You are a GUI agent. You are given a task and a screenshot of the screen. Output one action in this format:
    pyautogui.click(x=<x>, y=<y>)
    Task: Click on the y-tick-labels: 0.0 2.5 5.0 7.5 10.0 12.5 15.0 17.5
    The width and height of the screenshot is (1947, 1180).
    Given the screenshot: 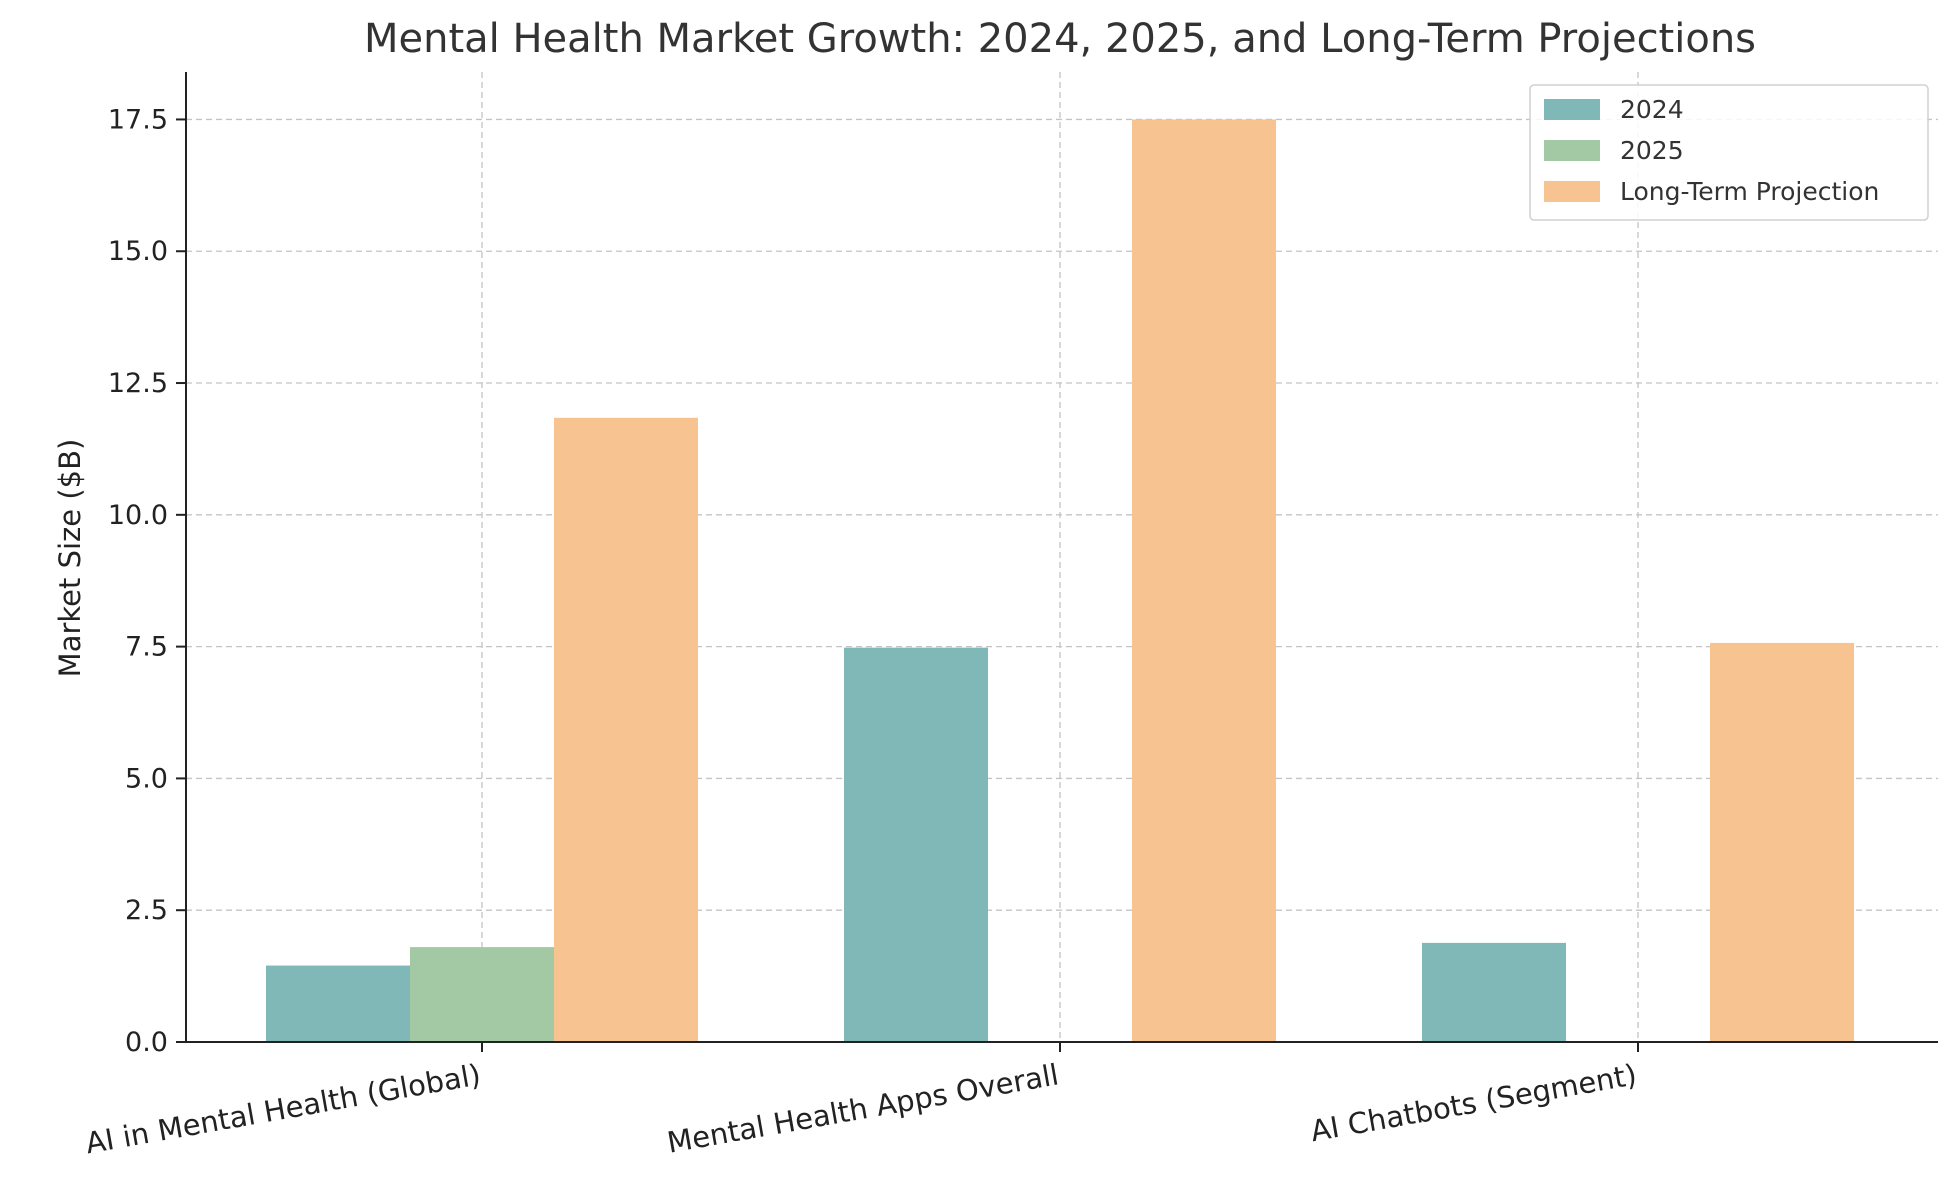 What is the action you would take?
    pyautogui.click(x=138, y=581)
    